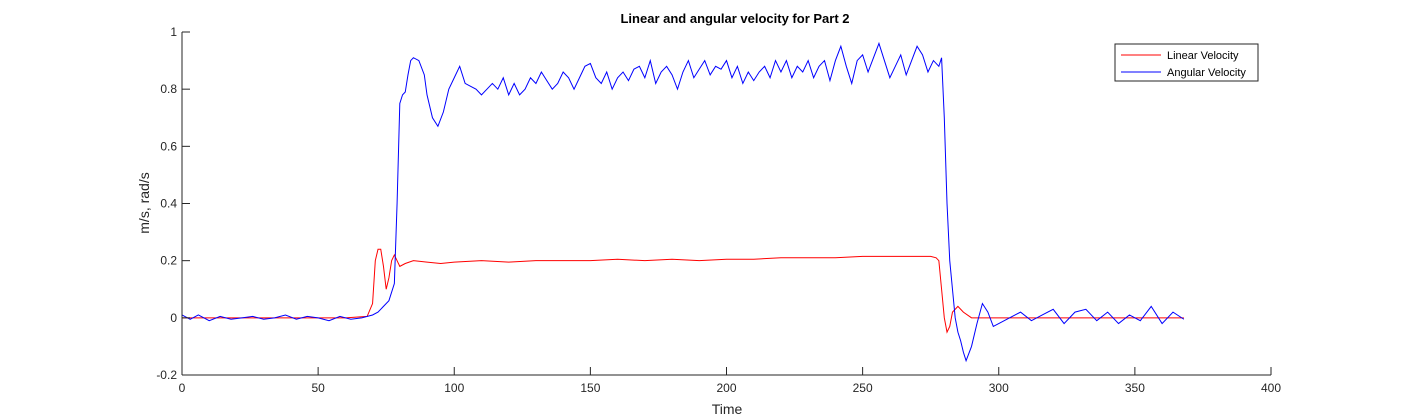 The height and width of the screenshot is (420, 1405). Describe the element at coordinates (168, 146) in the screenshot. I see `y-tick-label: 0.6` at that location.